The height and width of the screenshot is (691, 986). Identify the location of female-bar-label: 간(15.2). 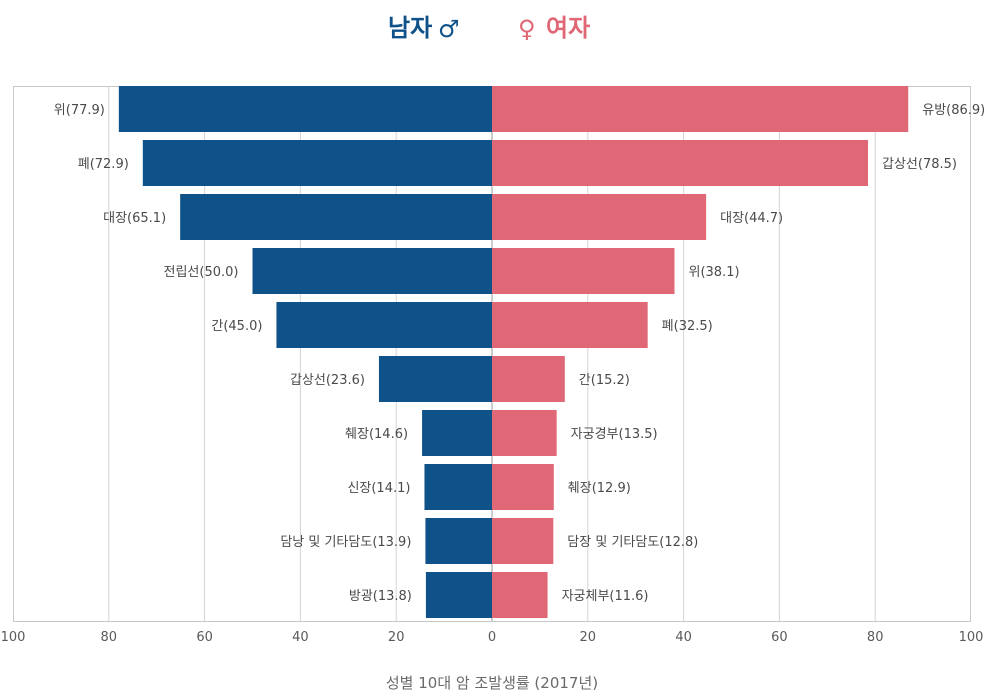
(604, 380).